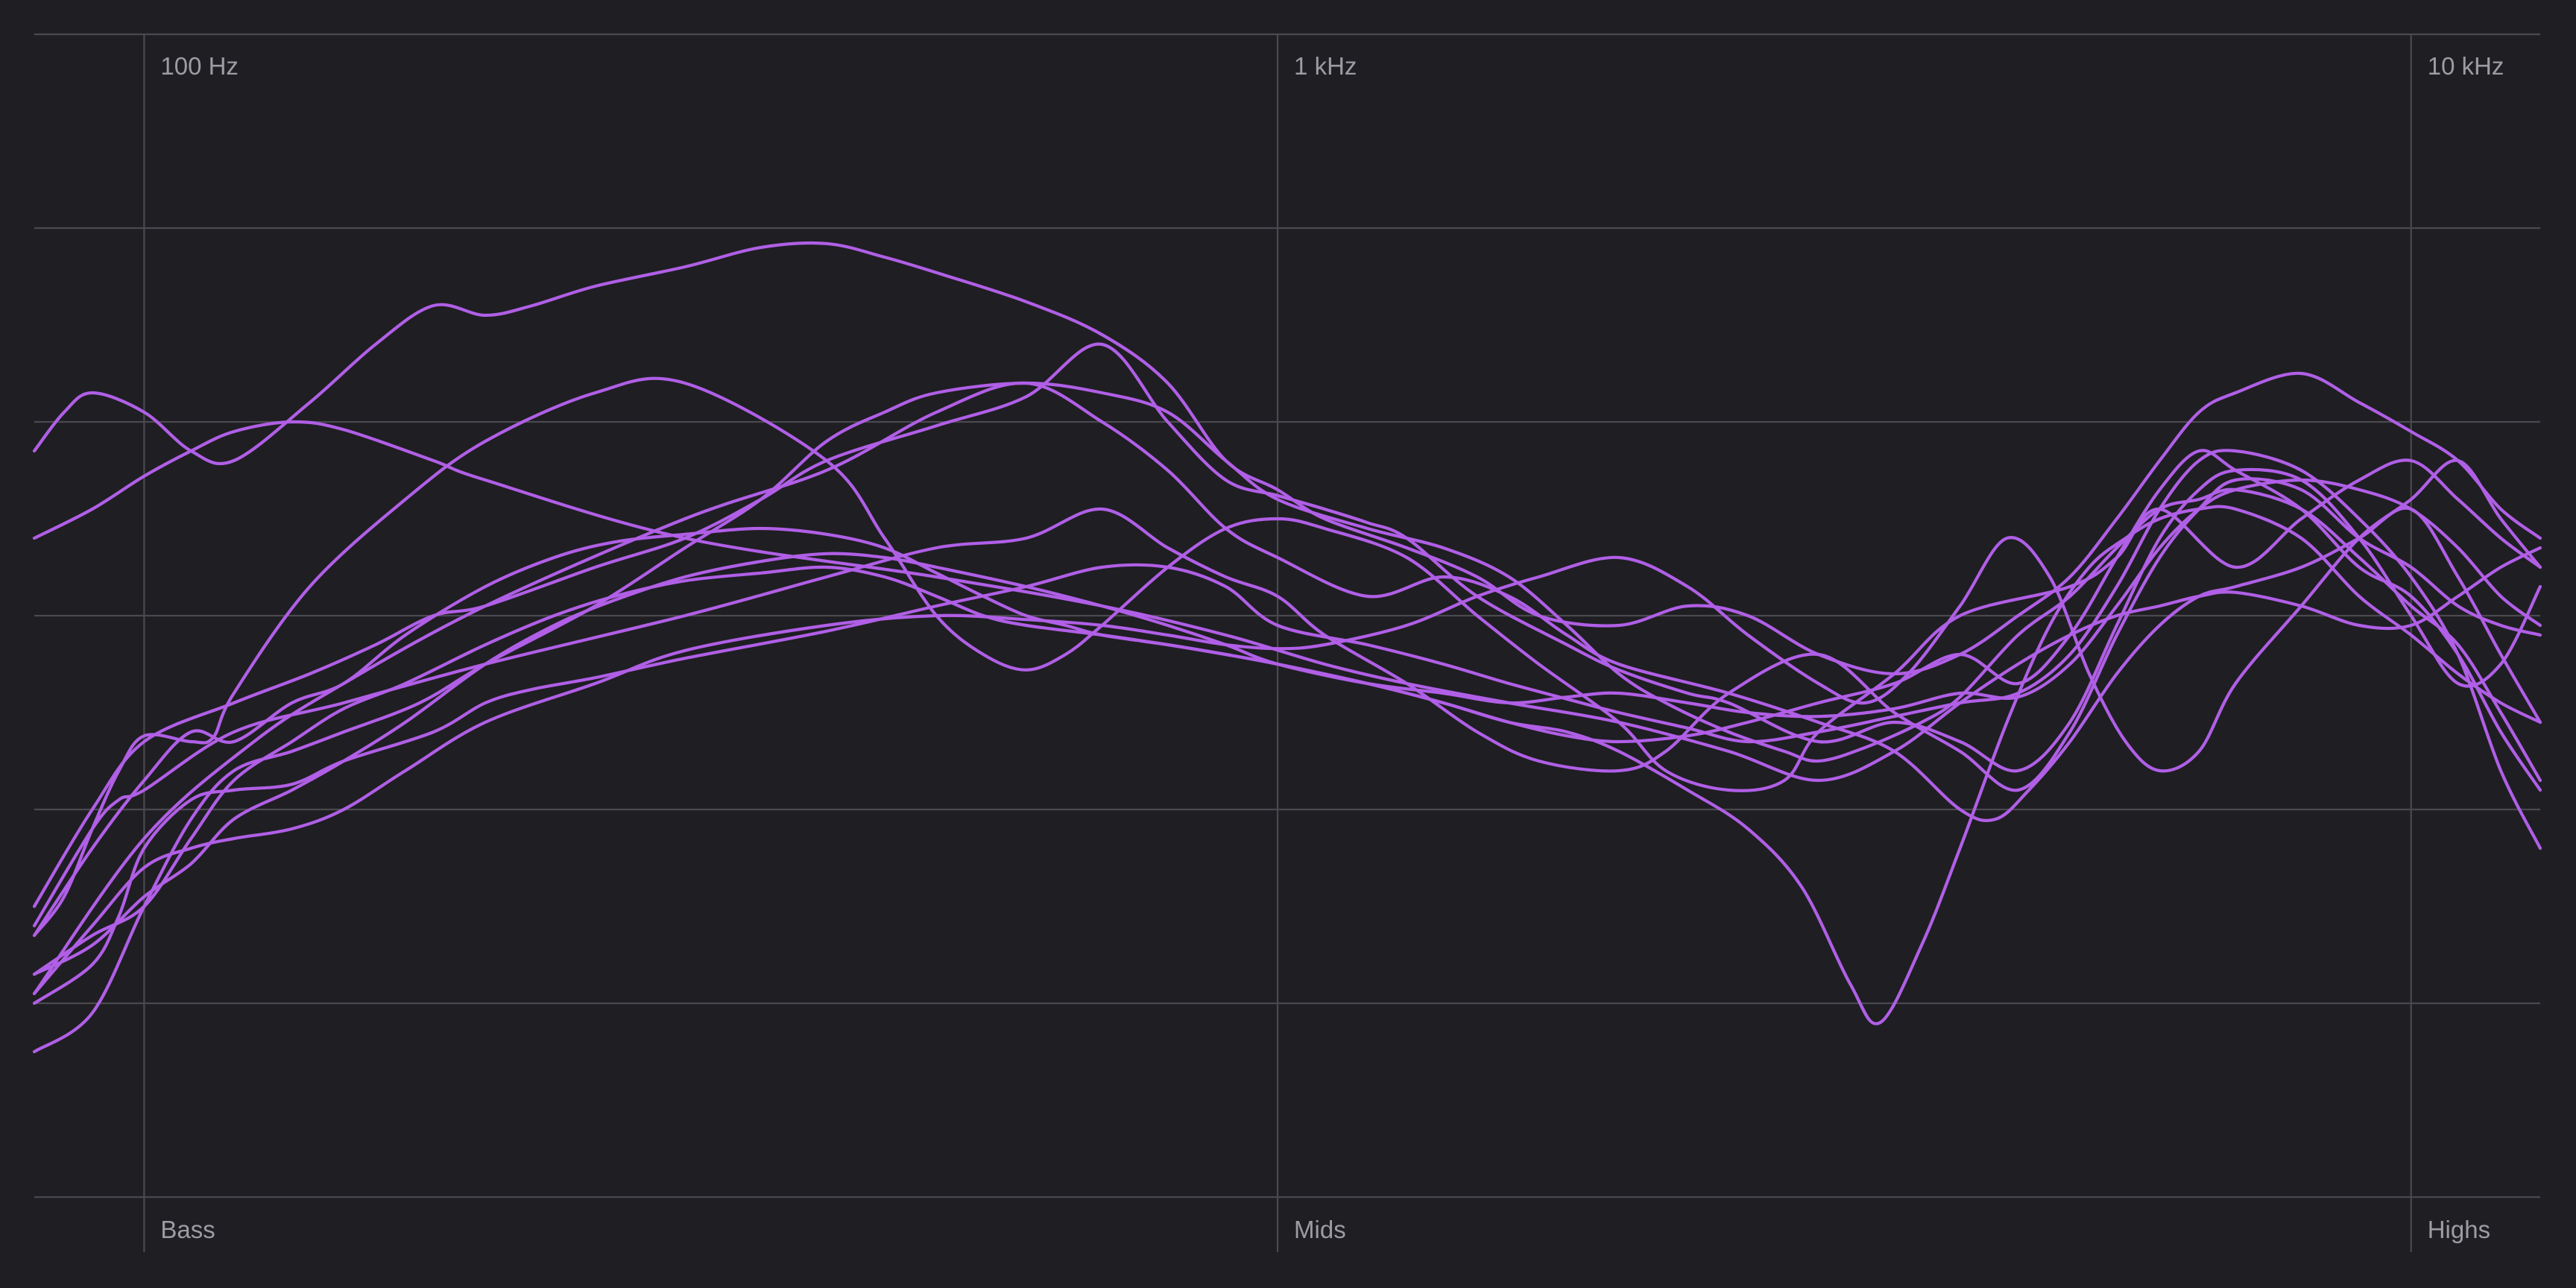 This screenshot has width=2576, height=1288. I want to click on band-label: Mids, so click(1320, 1229).